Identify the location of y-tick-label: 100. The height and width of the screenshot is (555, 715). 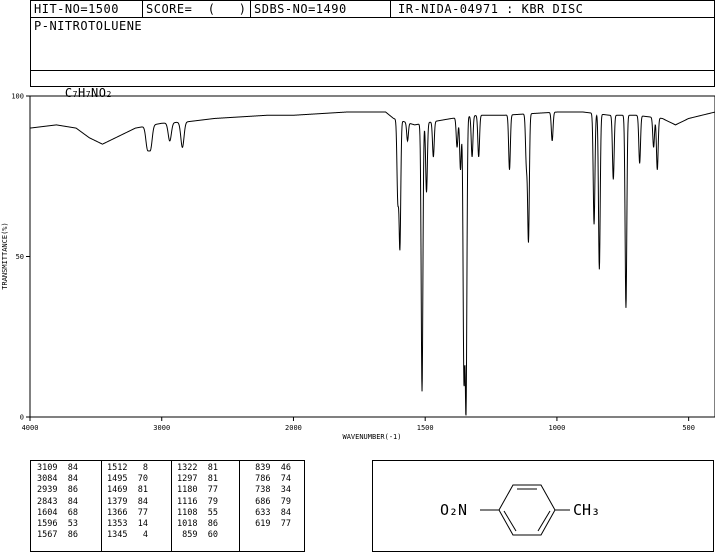
(17, 97).